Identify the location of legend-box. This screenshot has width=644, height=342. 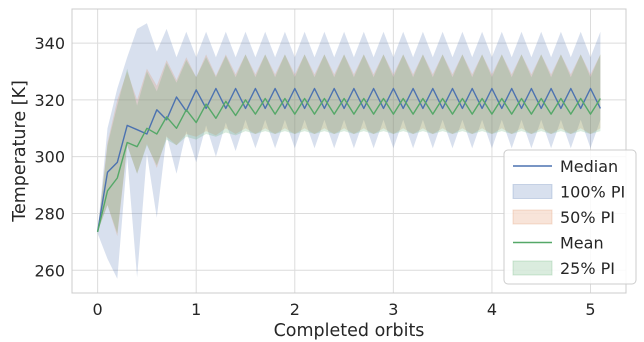
(570, 217).